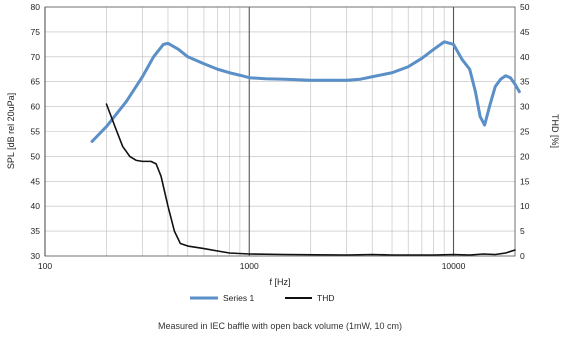  I want to click on left-tick-label: 35, so click(36, 231).